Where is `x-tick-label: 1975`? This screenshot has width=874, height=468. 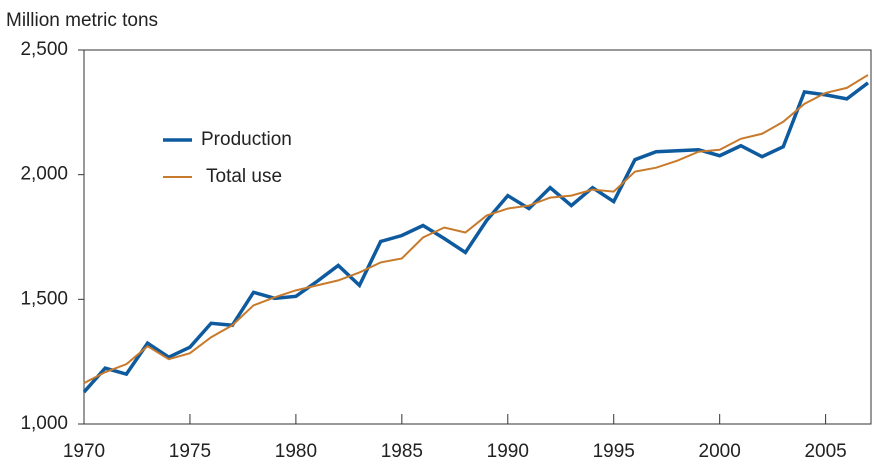
x-tick-label: 1975 is located at coordinates (190, 451).